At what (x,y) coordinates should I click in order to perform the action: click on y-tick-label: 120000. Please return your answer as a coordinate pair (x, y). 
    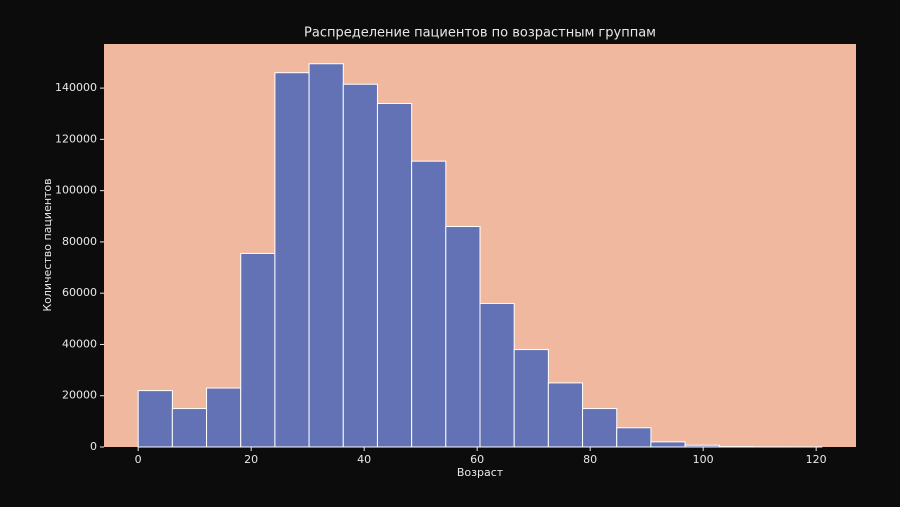
    Looking at the image, I should click on (76, 138).